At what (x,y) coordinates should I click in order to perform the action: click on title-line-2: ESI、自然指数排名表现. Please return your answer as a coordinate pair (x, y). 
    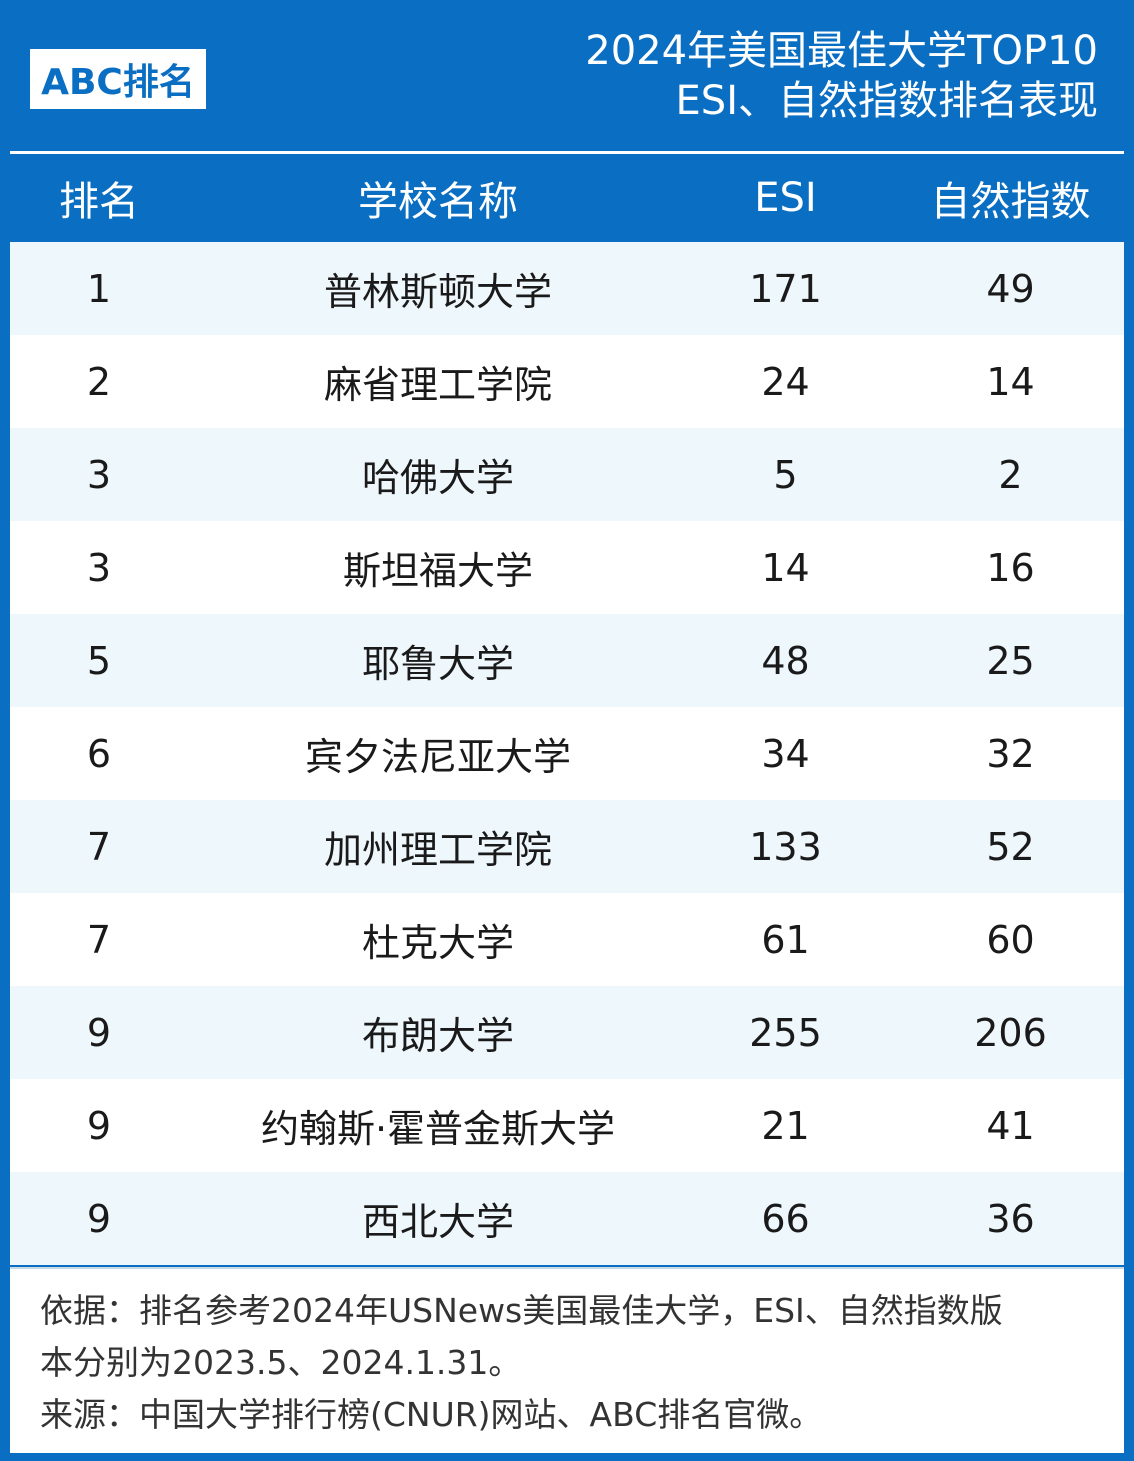
    Looking at the image, I should click on (886, 101).